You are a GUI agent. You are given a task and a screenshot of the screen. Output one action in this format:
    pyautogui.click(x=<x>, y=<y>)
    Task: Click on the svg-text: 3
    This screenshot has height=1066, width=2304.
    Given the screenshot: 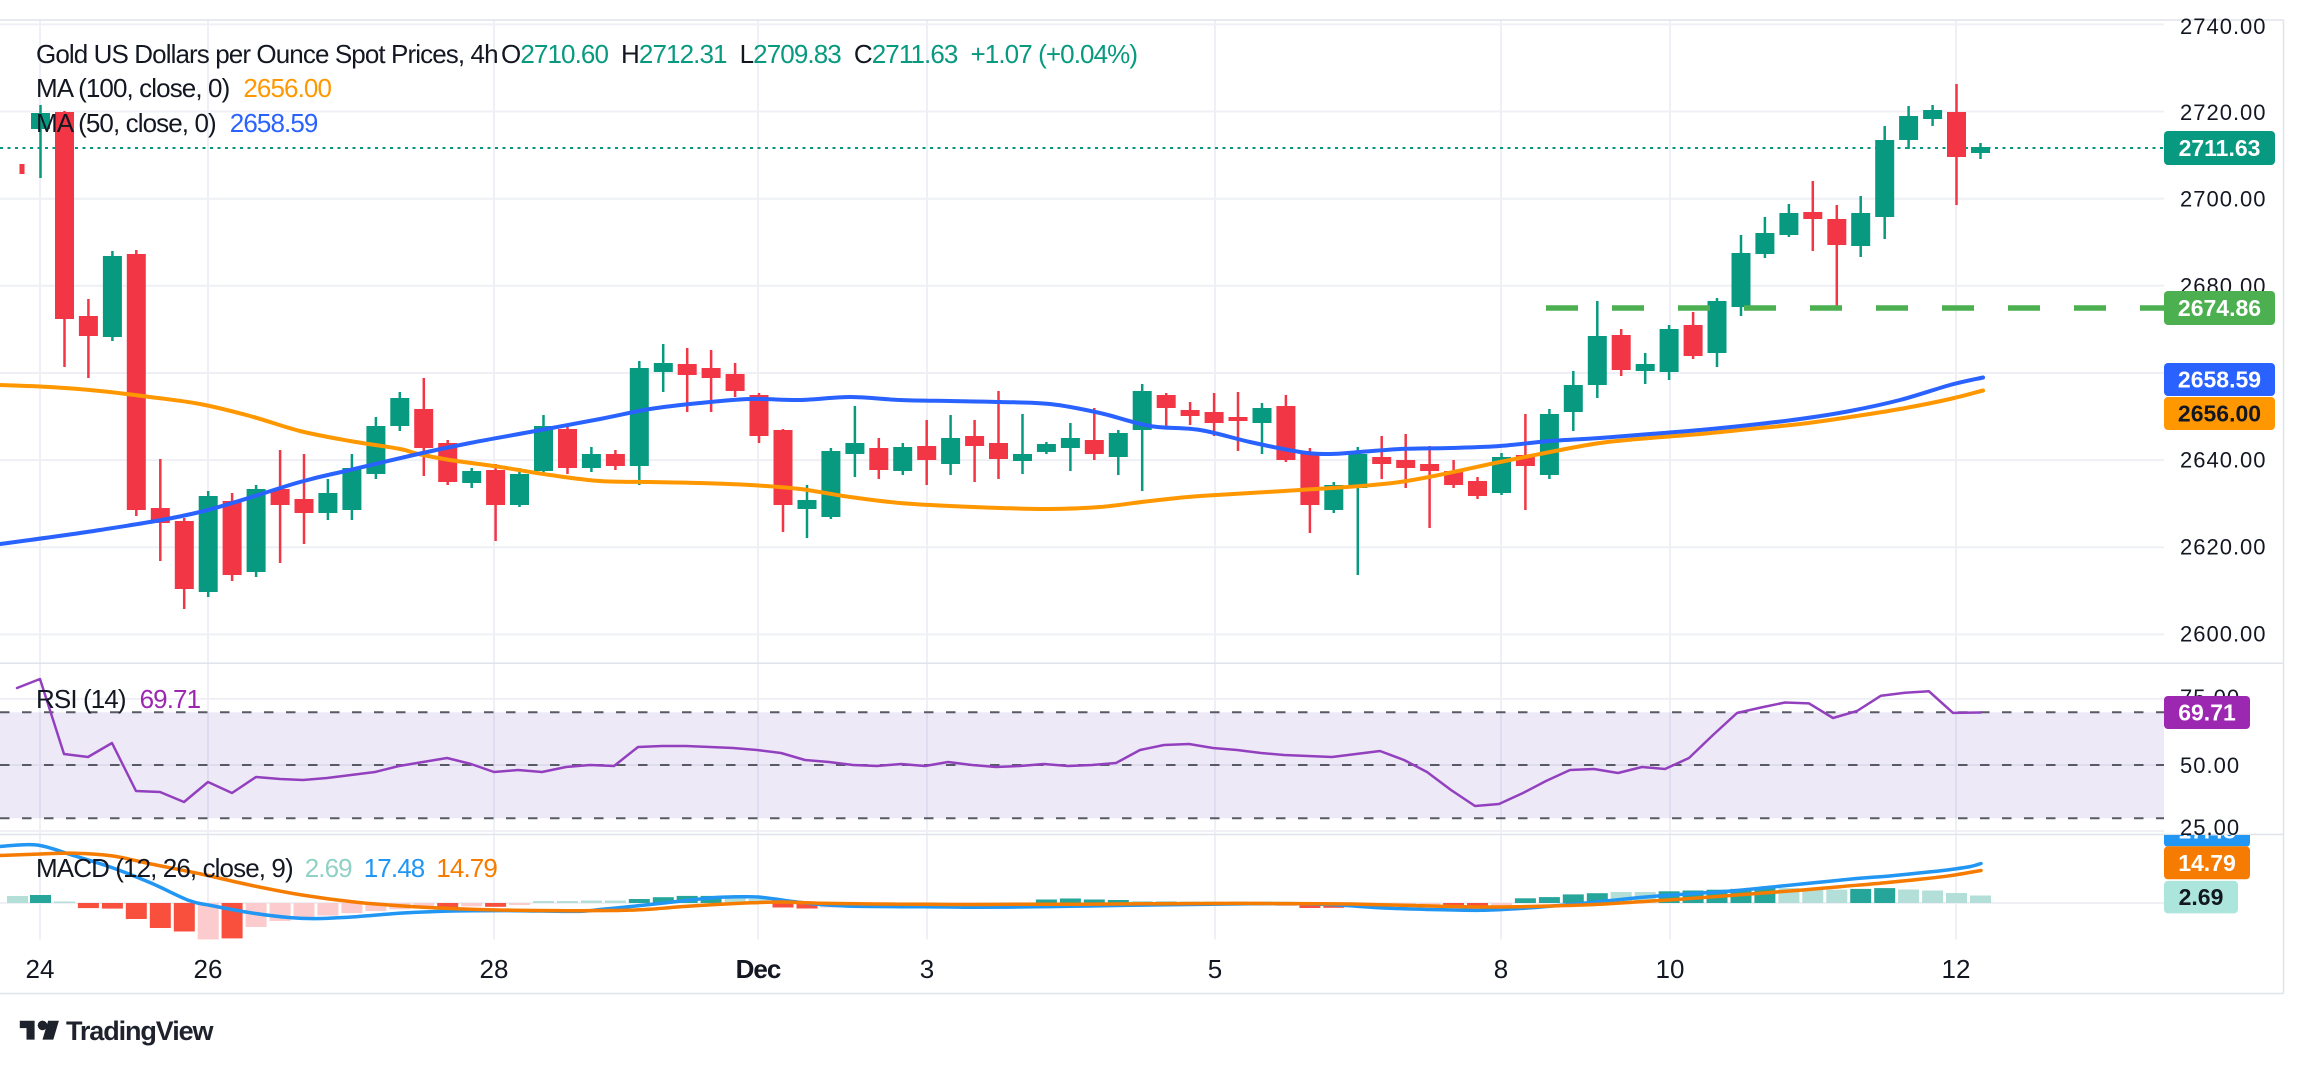 What is the action you would take?
    pyautogui.click(x=927, y=969)
    